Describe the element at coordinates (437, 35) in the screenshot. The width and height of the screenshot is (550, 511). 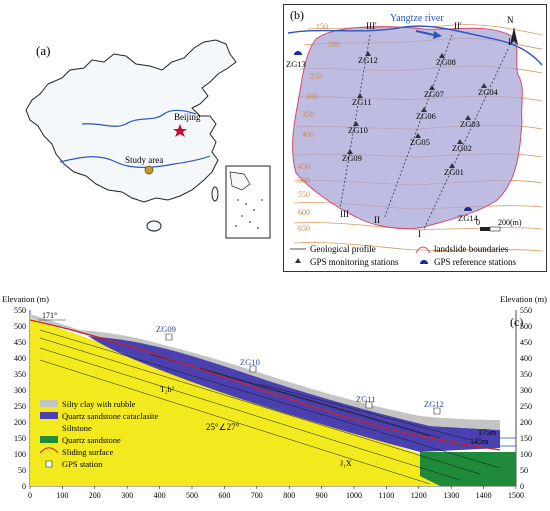
I see `river-arrow-head-icon` at that location.